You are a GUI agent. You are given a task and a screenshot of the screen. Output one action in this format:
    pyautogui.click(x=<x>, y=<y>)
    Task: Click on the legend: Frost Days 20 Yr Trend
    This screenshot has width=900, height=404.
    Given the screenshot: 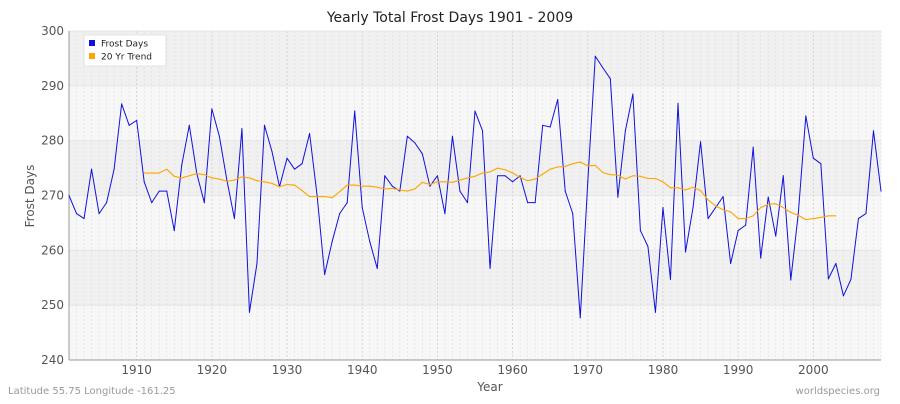 What is the action you would take?
    pyautogui.click(x=125, y=50)
    